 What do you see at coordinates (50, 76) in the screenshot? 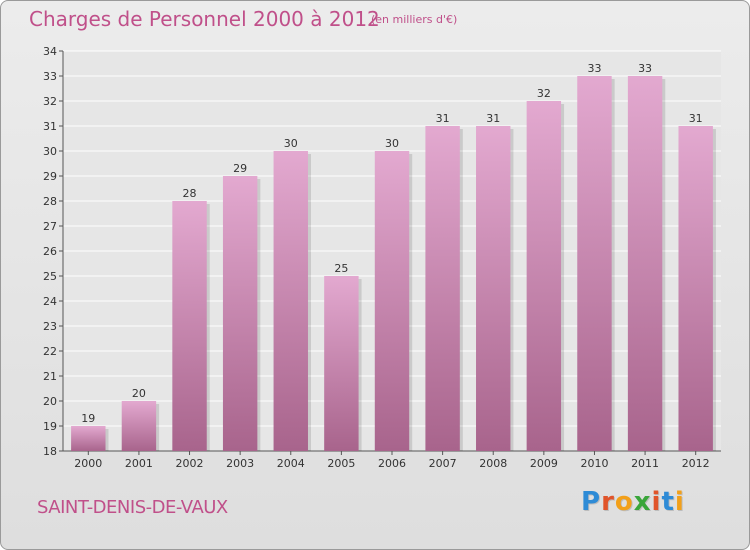
I see `y-tick-label: 33` at bounding box center [50, 76].